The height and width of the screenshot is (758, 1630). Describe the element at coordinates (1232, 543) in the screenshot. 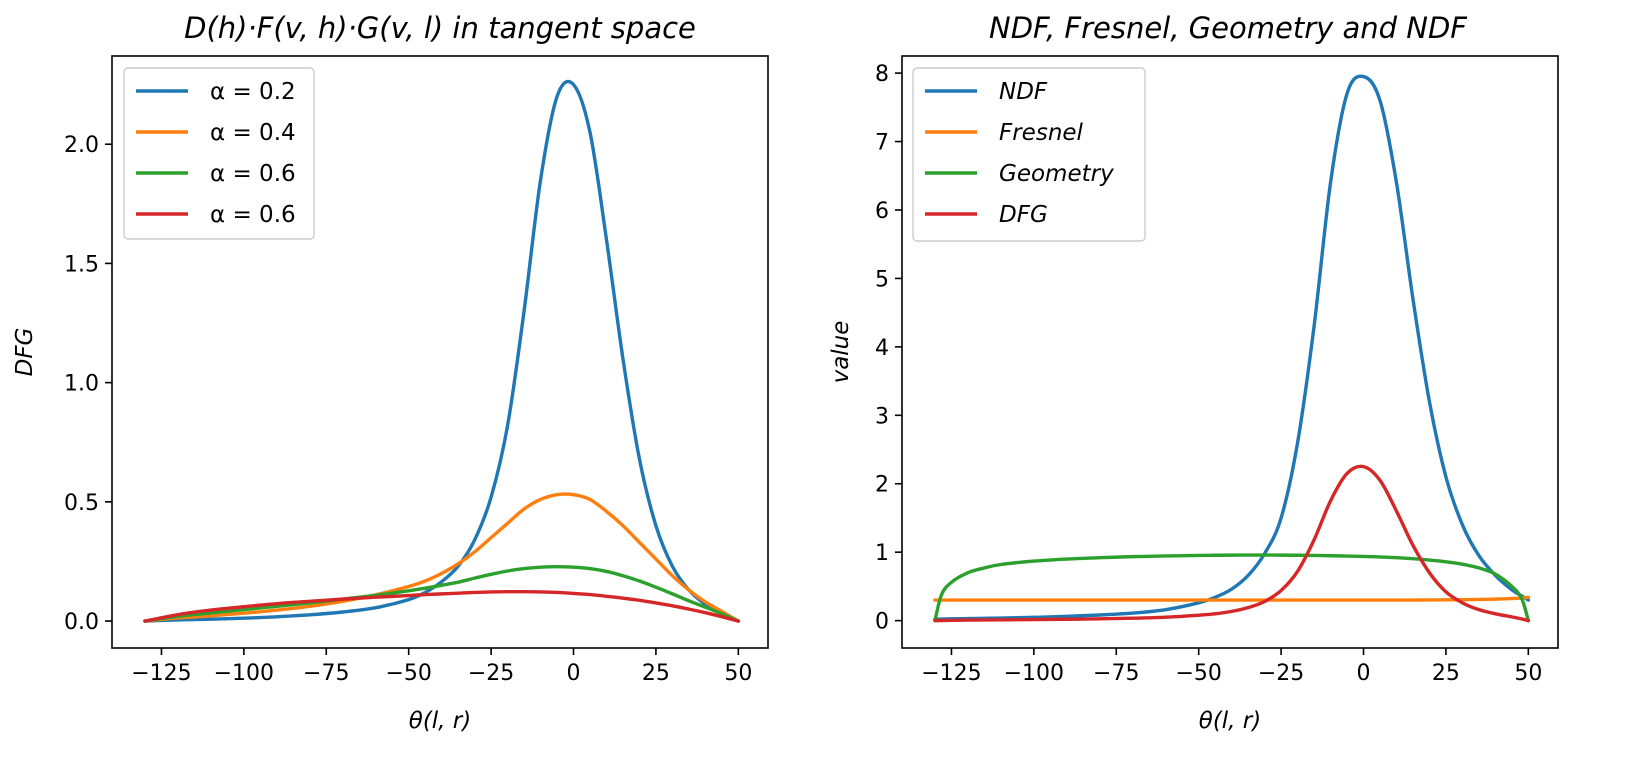

I see `series-line-dfg` at that location.